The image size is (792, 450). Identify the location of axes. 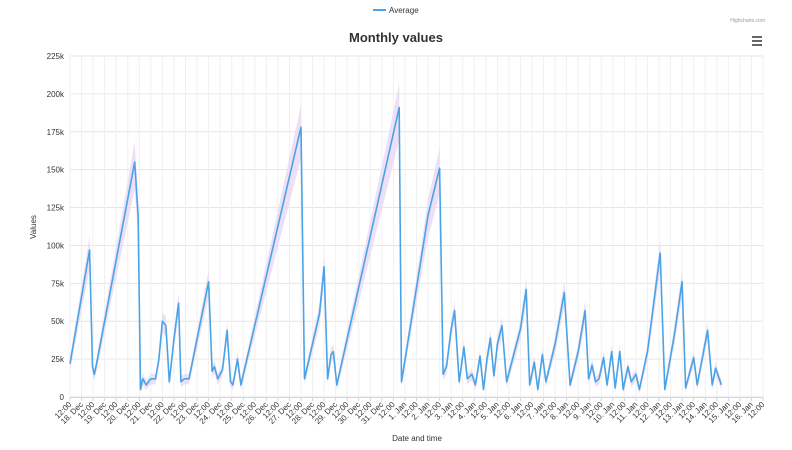
(416, 399).